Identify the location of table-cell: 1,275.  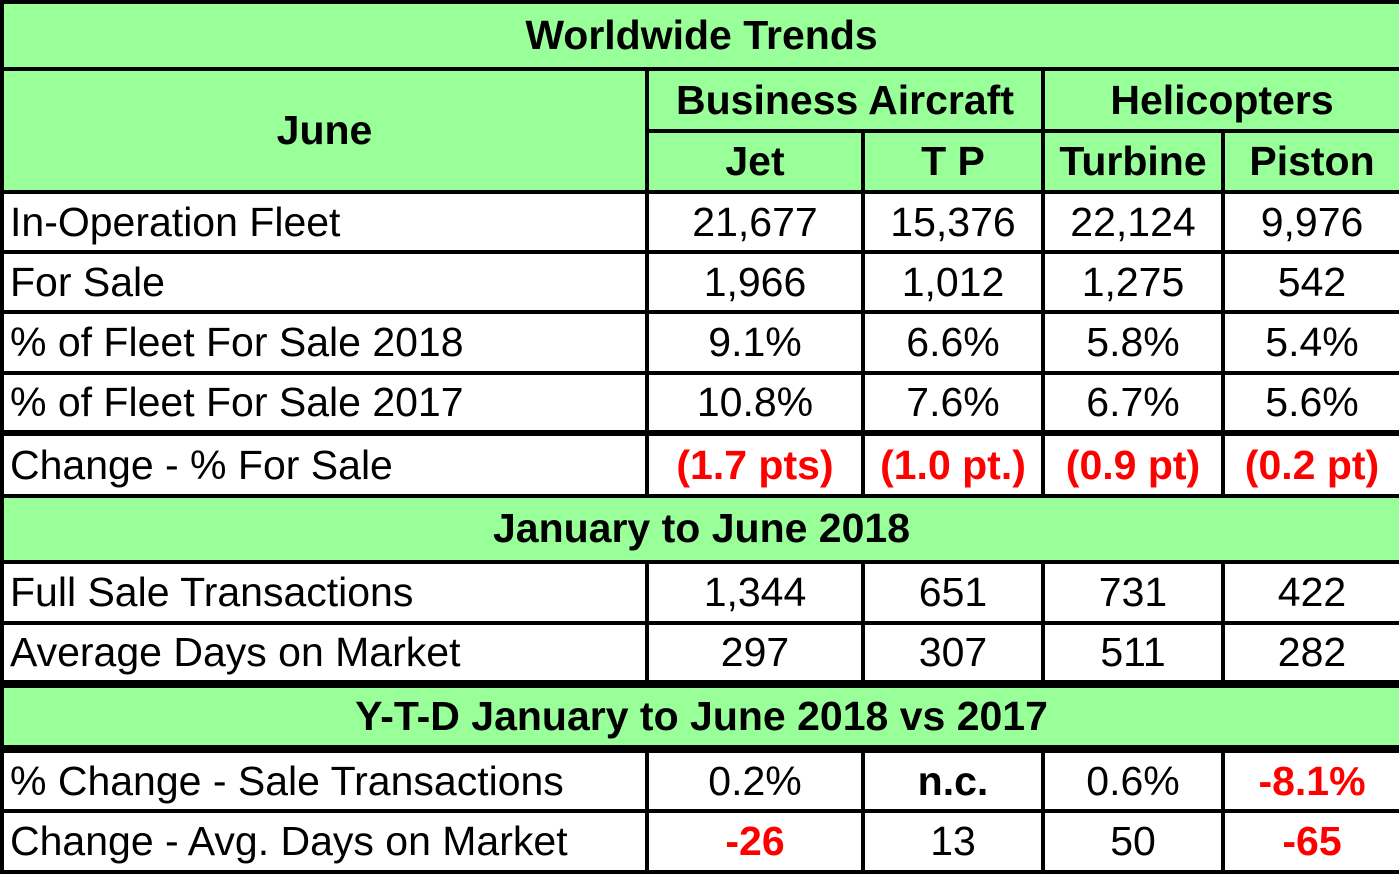
(1133, 282).